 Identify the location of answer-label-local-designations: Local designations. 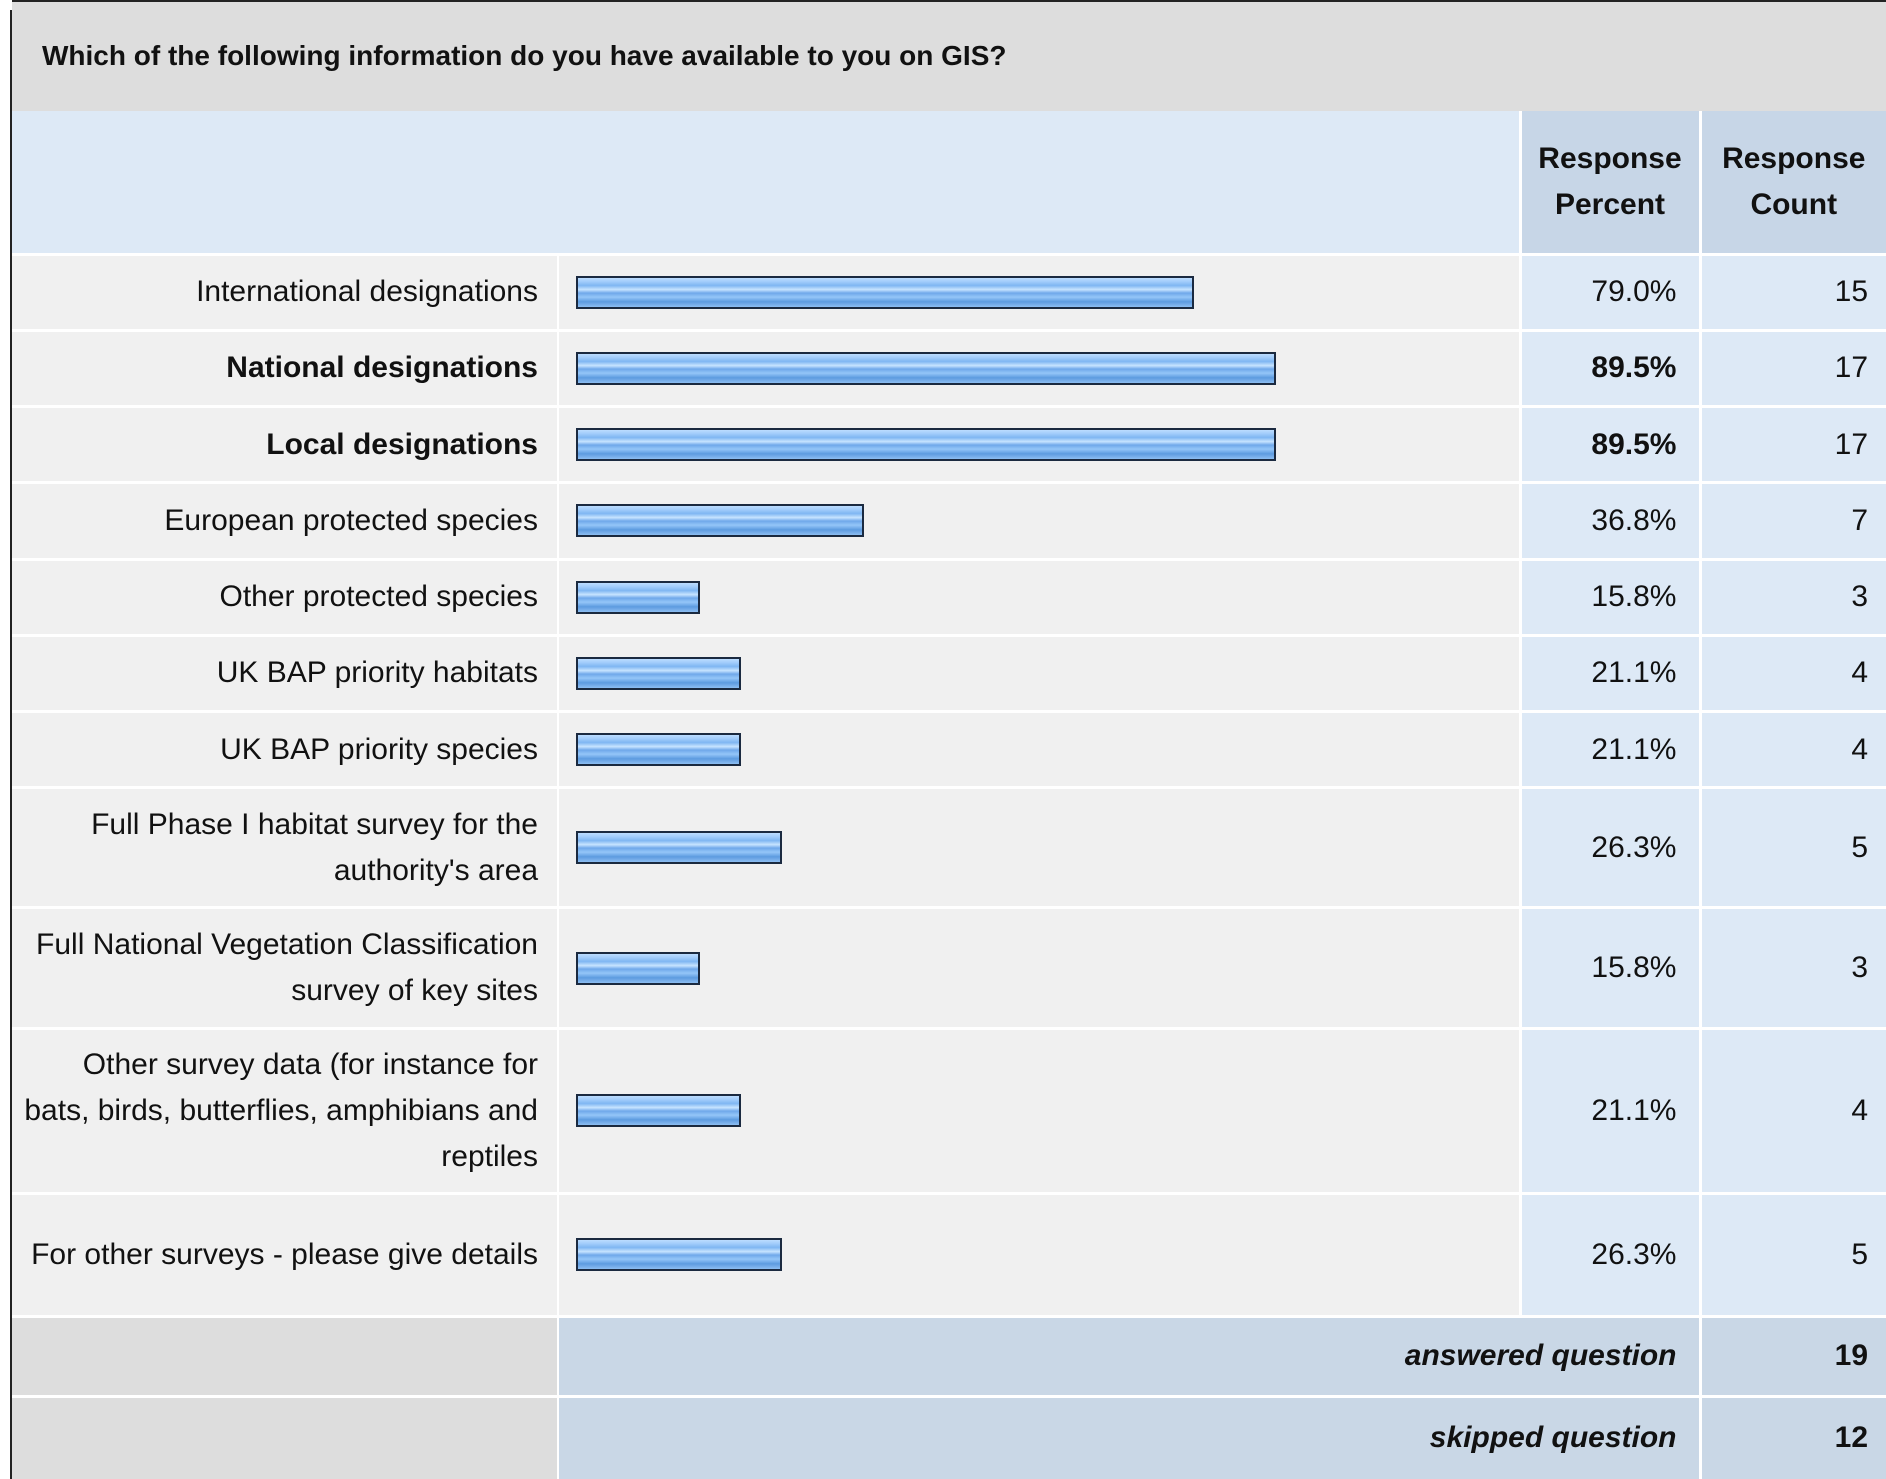
(285, 444).